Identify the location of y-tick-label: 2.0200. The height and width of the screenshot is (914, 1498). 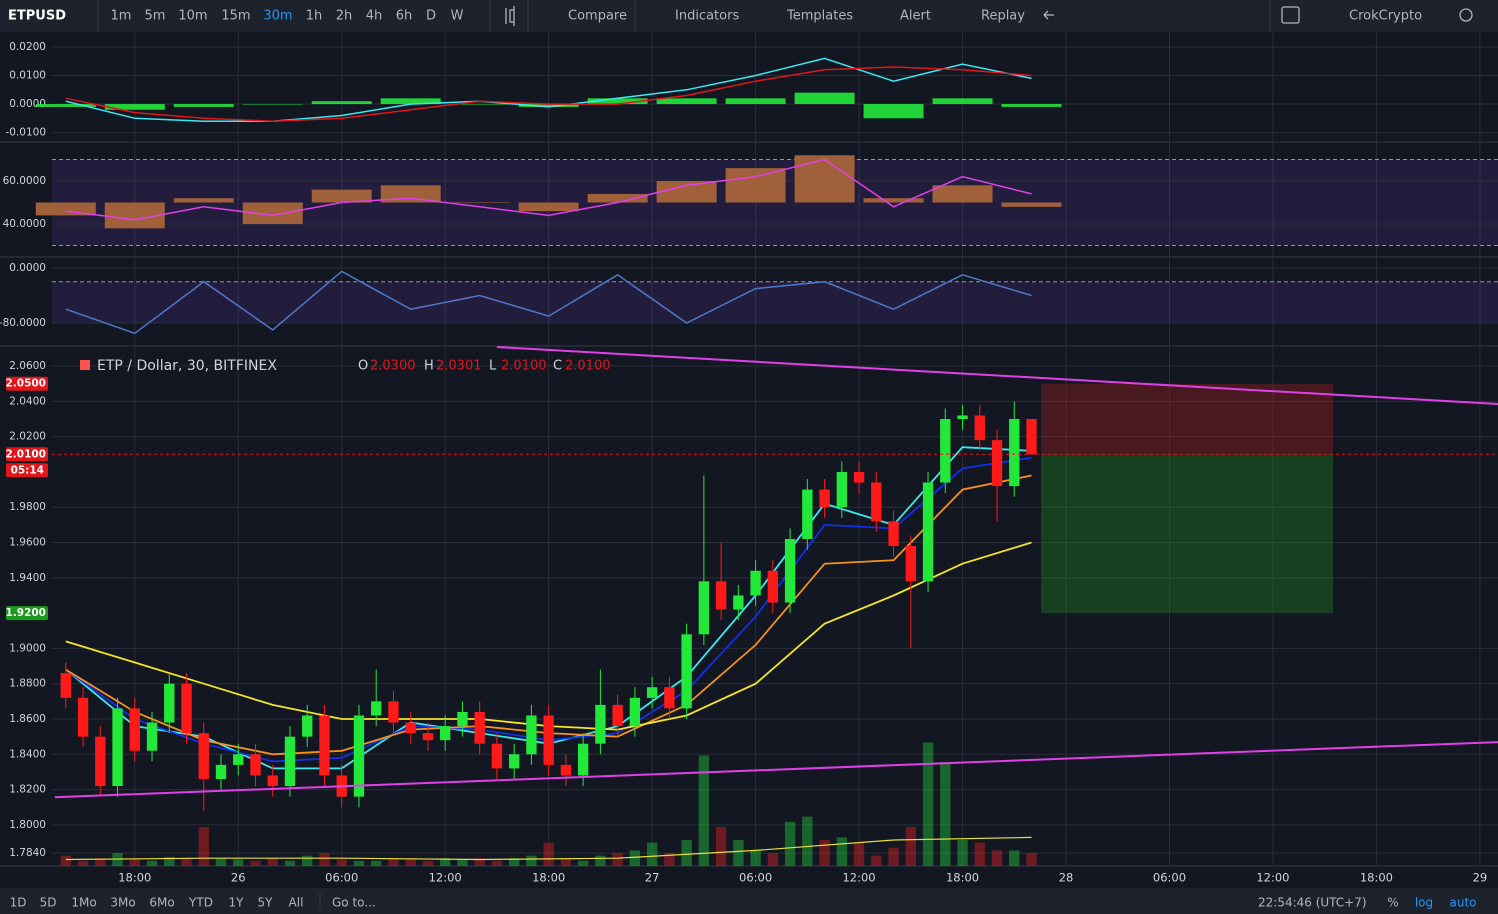
(27, 437).